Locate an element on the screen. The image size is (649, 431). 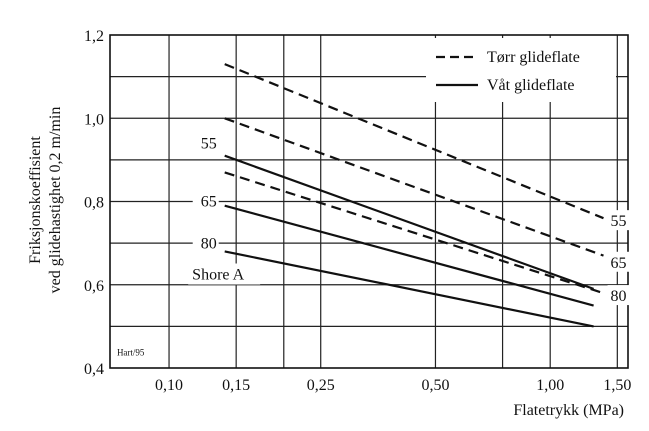
y-tick-labels: 0,4 0,6 0,8 1,0 1,2 is located at coordinates (94, 203).